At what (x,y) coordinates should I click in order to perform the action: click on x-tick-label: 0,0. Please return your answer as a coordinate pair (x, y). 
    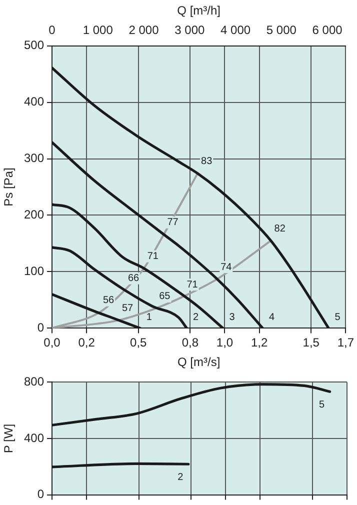
    Looking at the image, I should click on (52, 343).